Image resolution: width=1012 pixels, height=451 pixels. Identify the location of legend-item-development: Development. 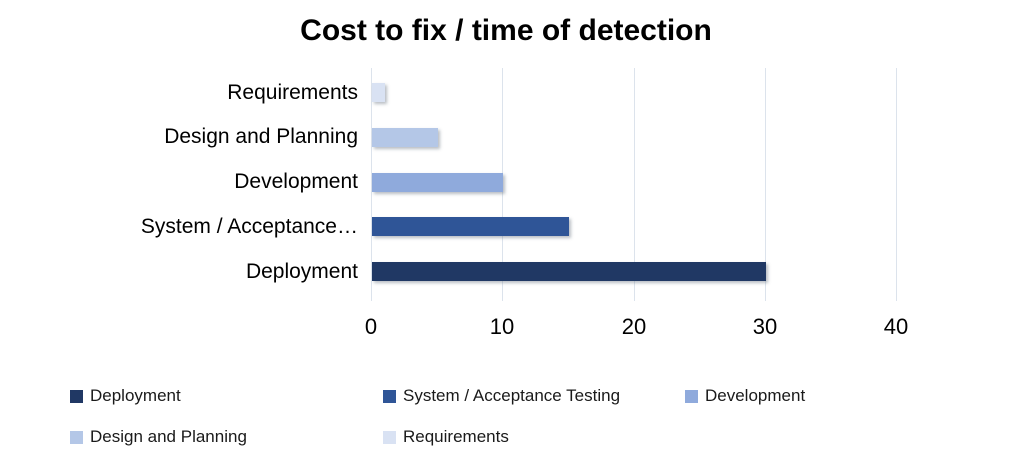
(745, 395).